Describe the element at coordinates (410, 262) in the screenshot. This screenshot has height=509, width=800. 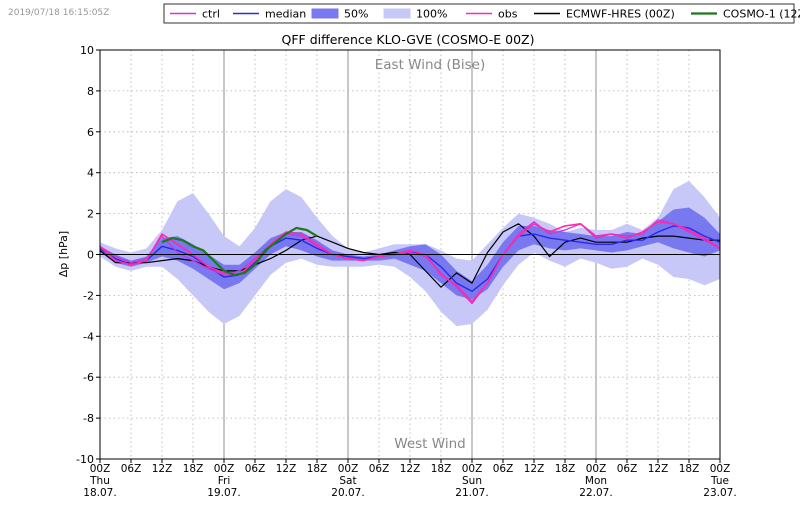
I see `series-line-obs` at that location.